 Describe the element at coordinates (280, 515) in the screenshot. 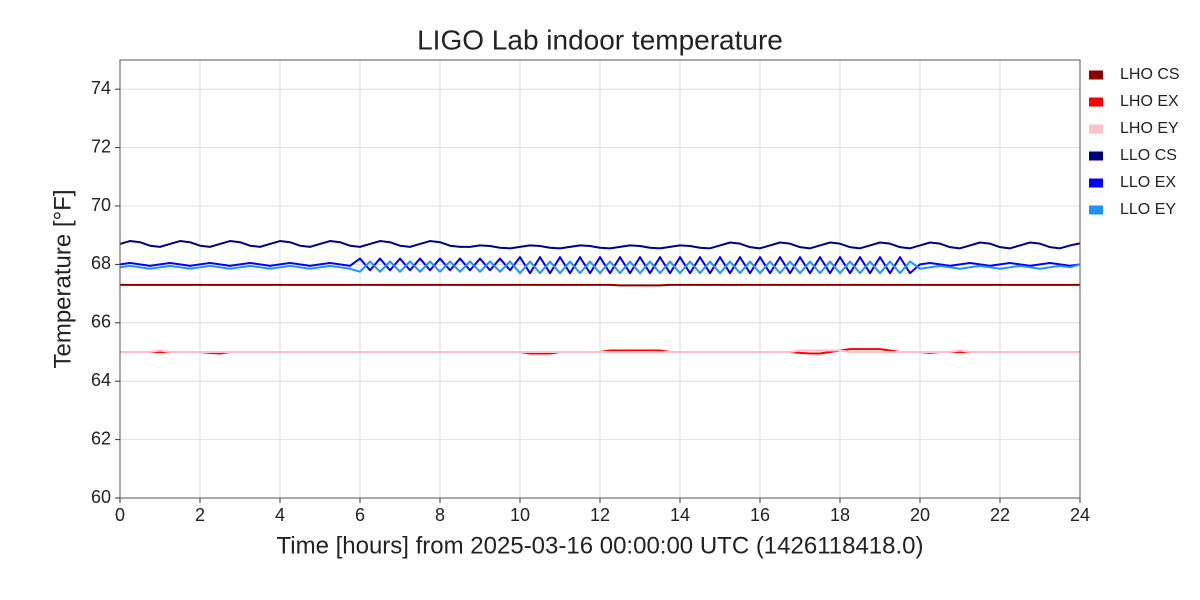

I see `x-tick-label: 4` at that location.